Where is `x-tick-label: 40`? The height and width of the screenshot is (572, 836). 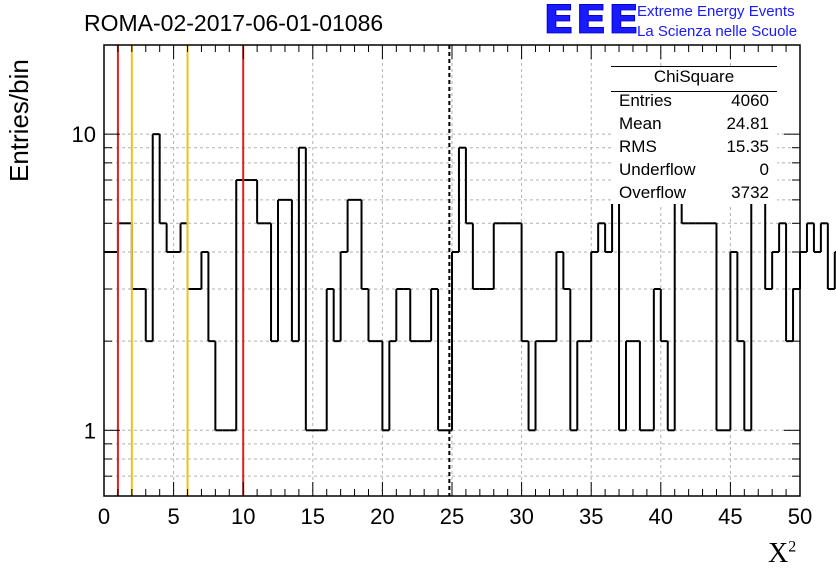
x-tick-label: 40 is located at coordinates (661, 516).